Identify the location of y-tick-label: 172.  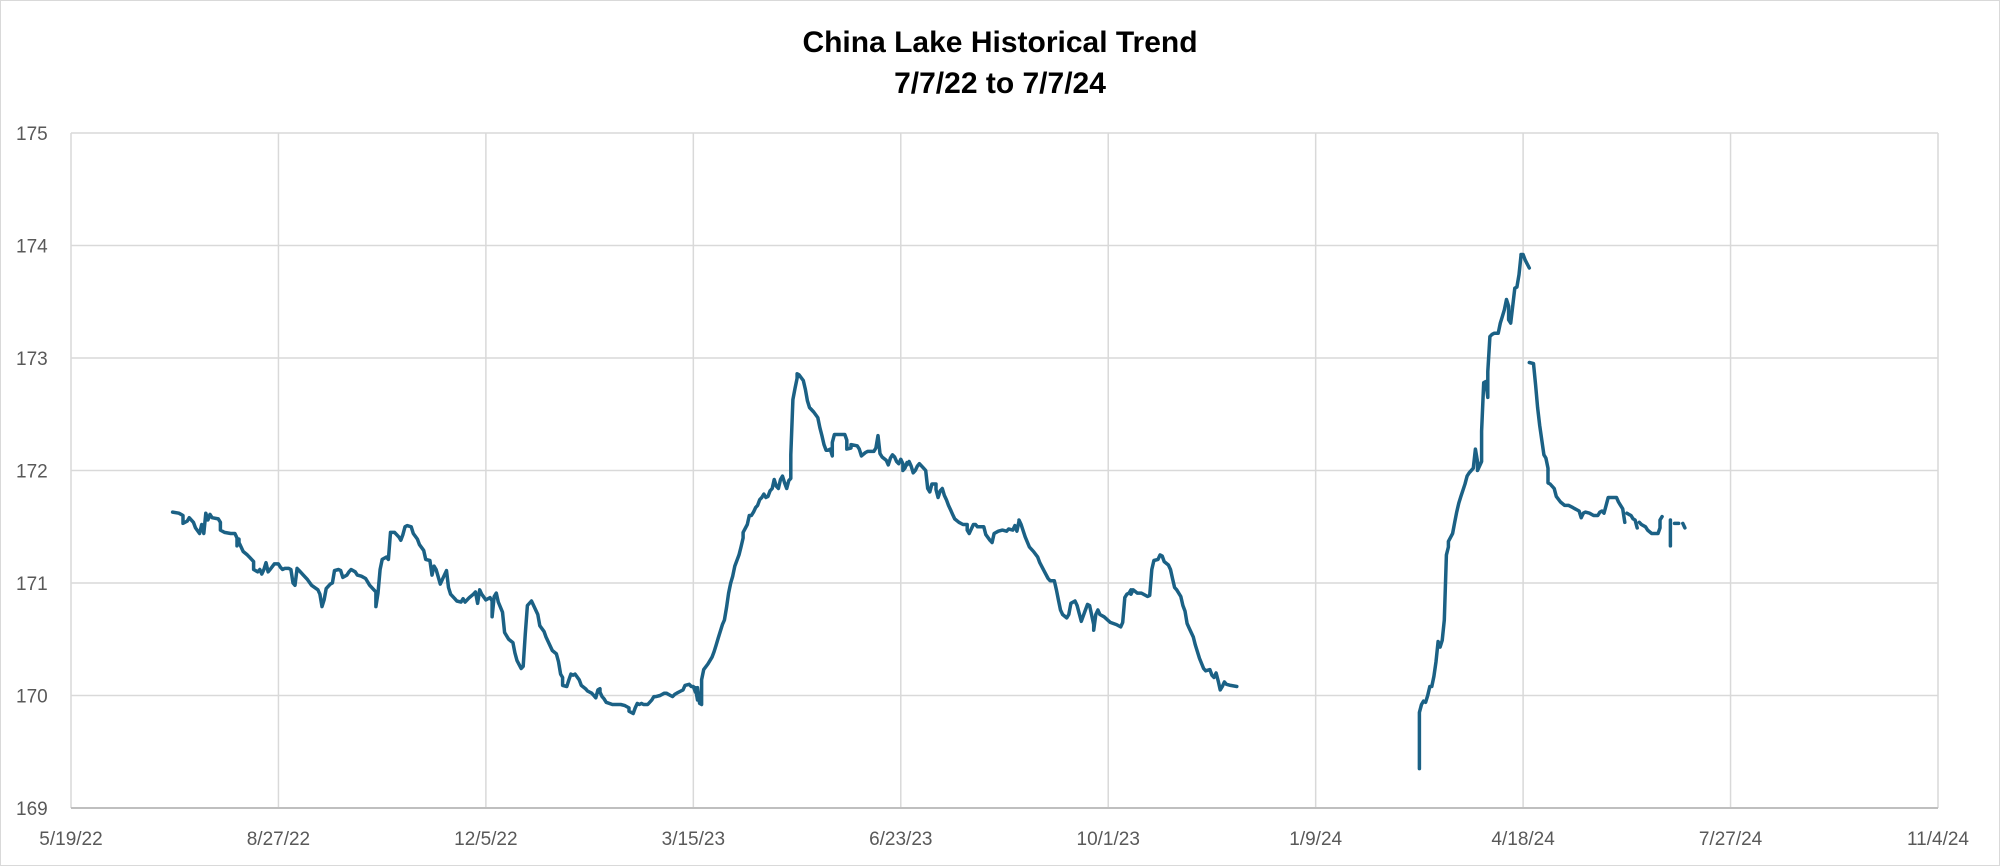
(32, 472).